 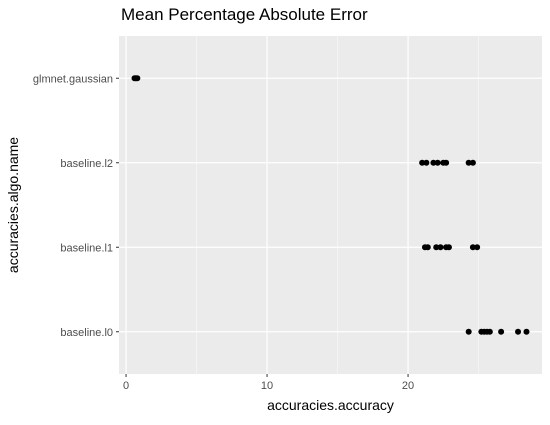 I want to click on x-axis-title: accuracies.accuracy, so click(x=330, y=405).